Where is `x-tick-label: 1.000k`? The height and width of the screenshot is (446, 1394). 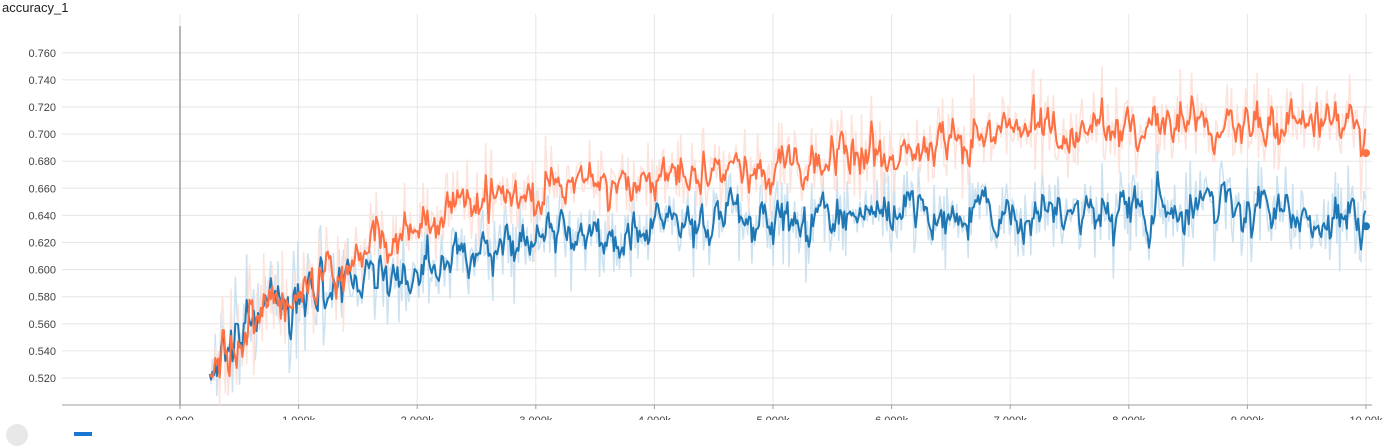 x-tick-label: 1.000k is located at coordinates (299, 417).